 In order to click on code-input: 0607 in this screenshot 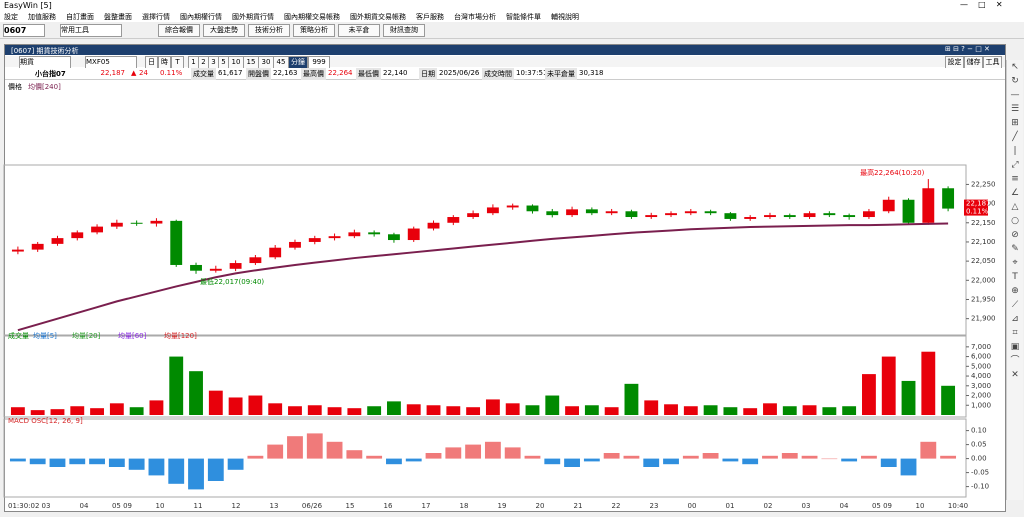, I will do `click(24, 30)`.